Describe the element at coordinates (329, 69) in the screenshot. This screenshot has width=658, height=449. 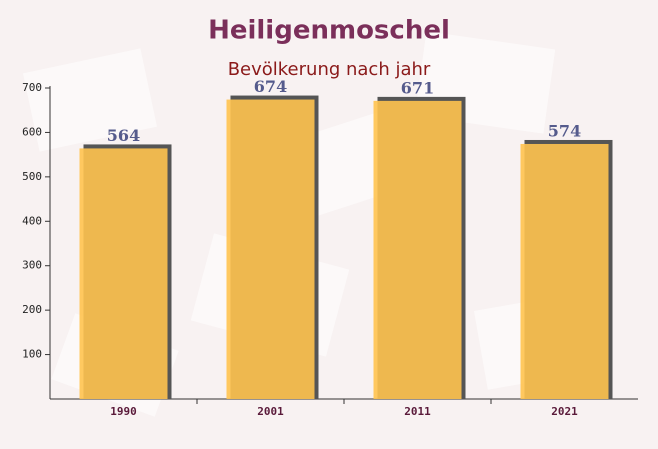
I see `chart-subtitle: Bevölkerung nach jahr` at that location.